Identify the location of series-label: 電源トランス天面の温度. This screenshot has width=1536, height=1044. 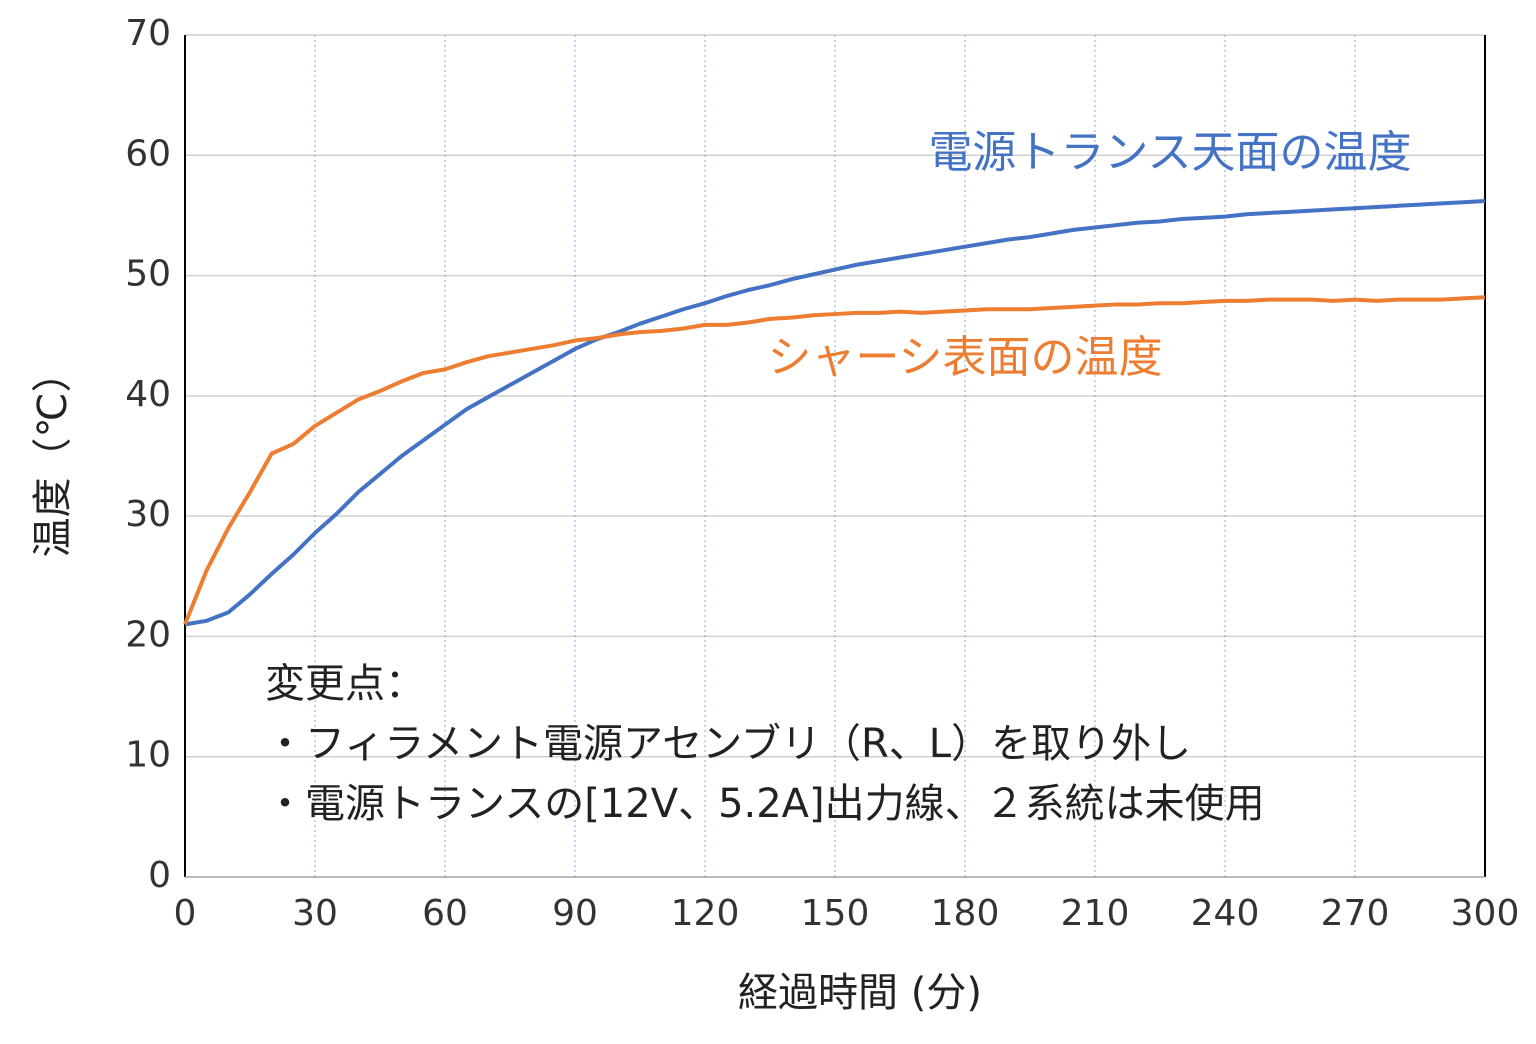
(1169, 152).